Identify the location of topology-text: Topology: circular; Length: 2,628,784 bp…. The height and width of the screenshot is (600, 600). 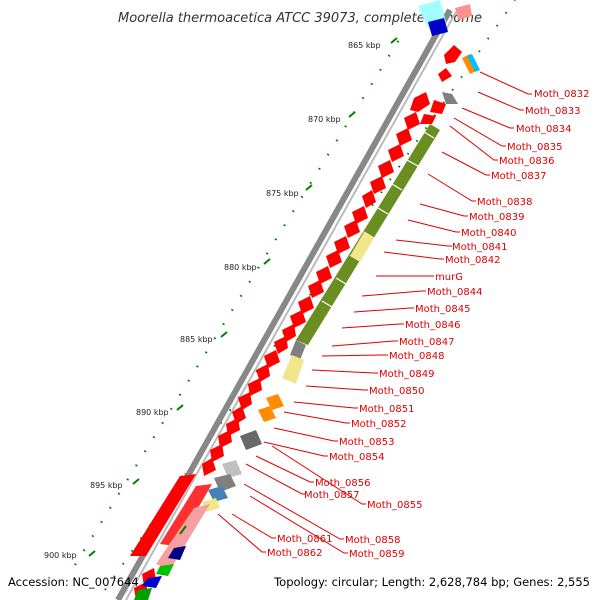
(431, 582).